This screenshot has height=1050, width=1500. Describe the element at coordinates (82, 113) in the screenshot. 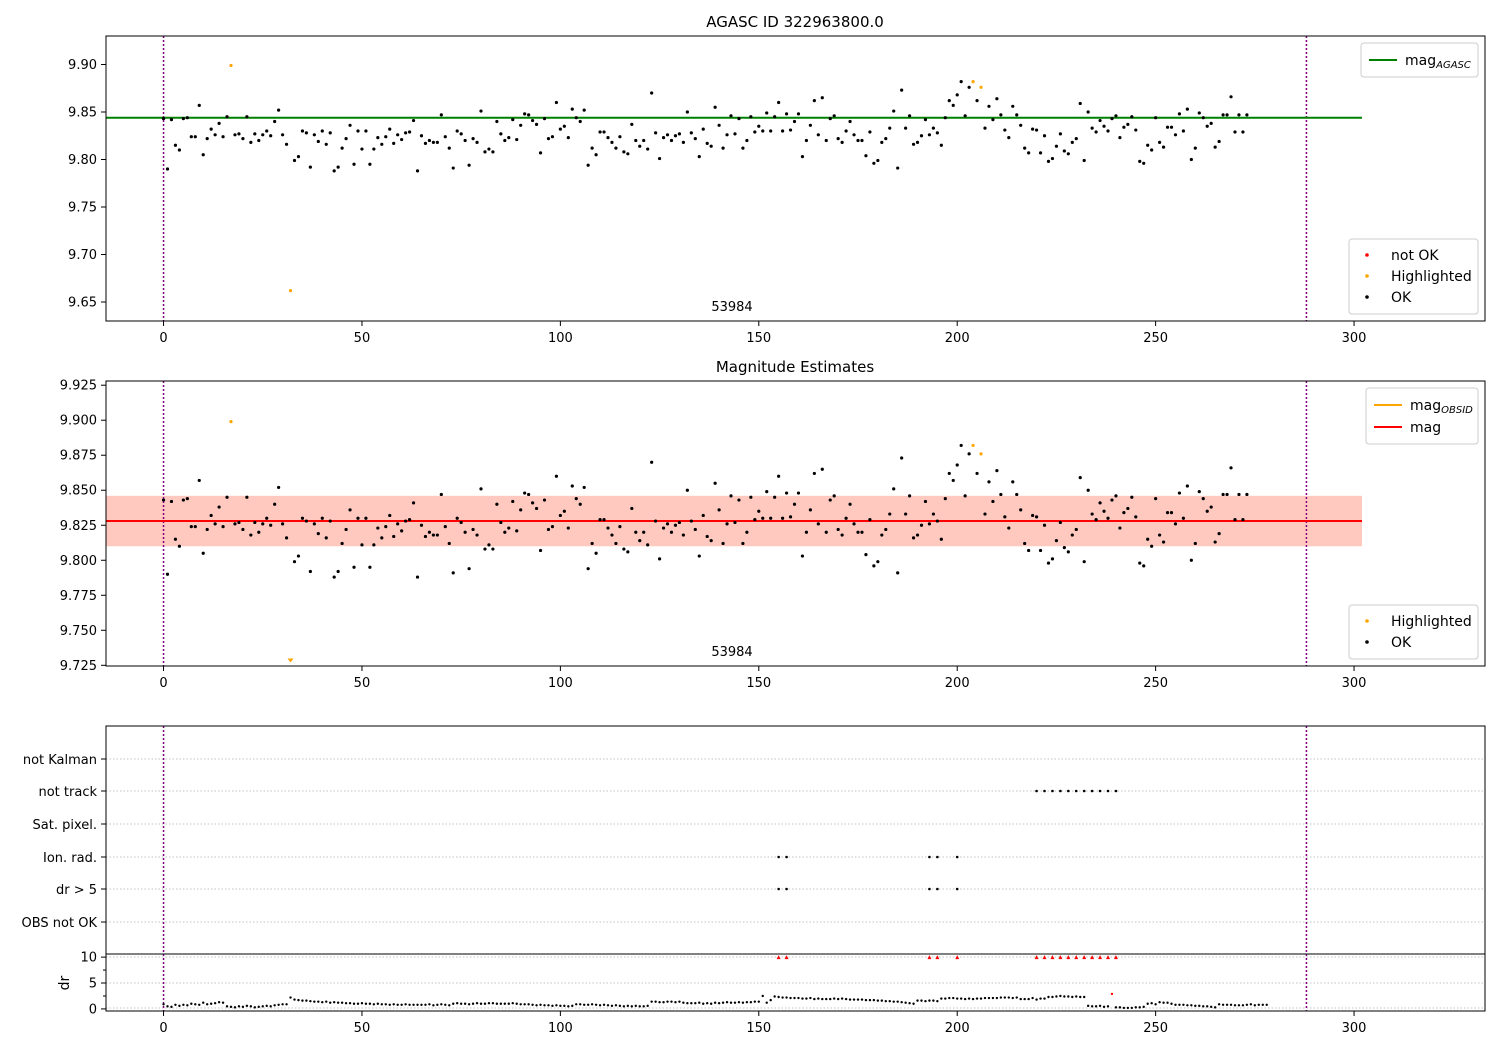

I see `y-tick-label: 9.85` at that location.